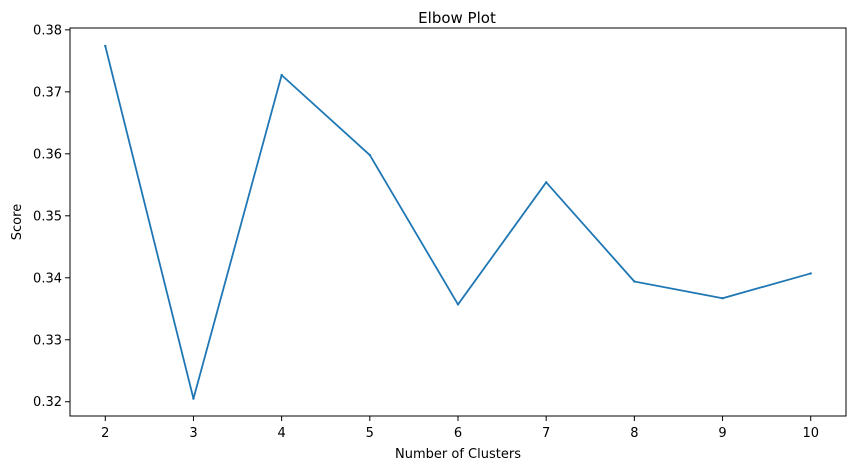  Describe the element at coordinates (47, 154) in the screenshot. I see `y-tick-label: 0.36` at that location.